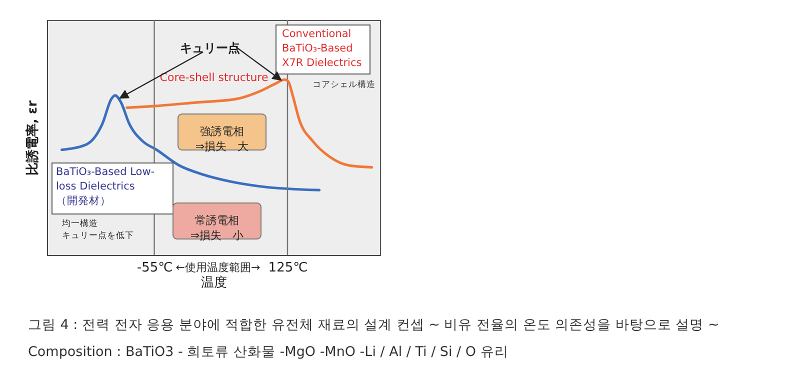 This screenshot has width=796, height=379. I want to click on annotation: Core-shell structure, so click(214, 77).